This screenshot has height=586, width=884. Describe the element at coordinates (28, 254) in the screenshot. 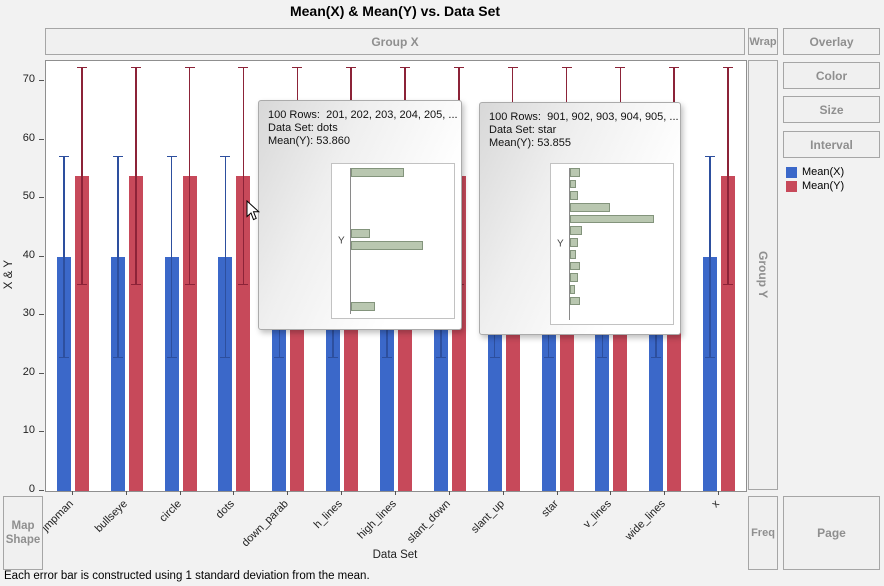

I see `y-tick-label: 40` at that location.